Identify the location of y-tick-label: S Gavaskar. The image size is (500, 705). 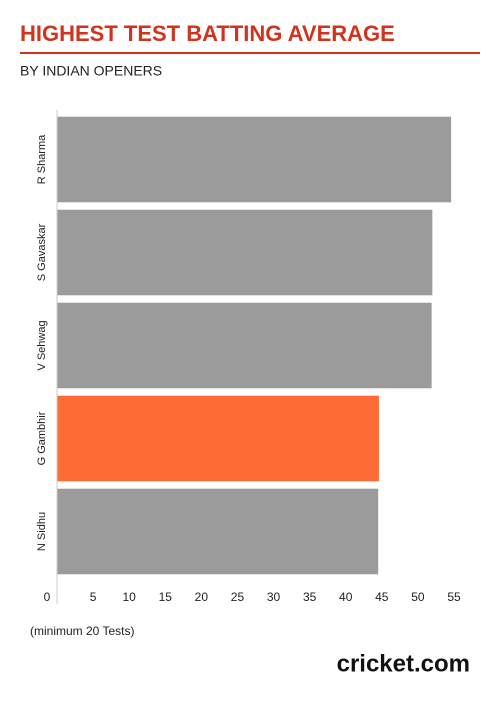
(42, 252).